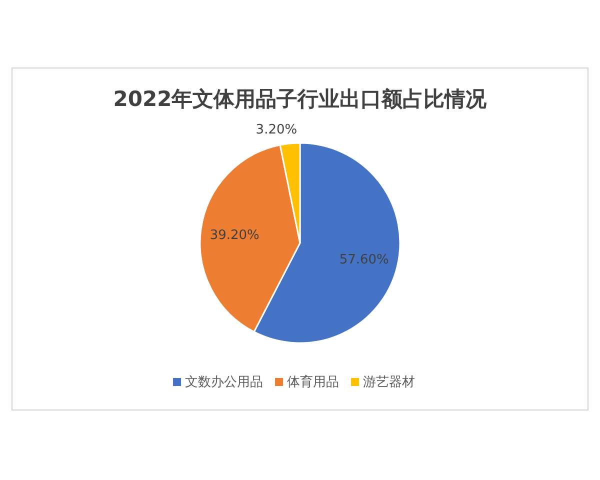 Image resolution: width=600 pixels, height=480 pixels. I want to click on legend-label: 游艺器材, so click(389, 382).